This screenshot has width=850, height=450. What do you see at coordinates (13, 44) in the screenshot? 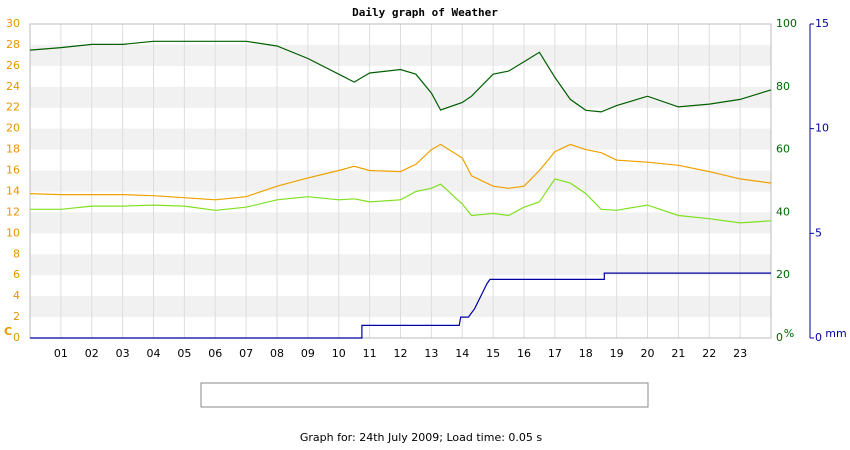
I see `y-tick-label: 28` at bounding box center [13, 44].